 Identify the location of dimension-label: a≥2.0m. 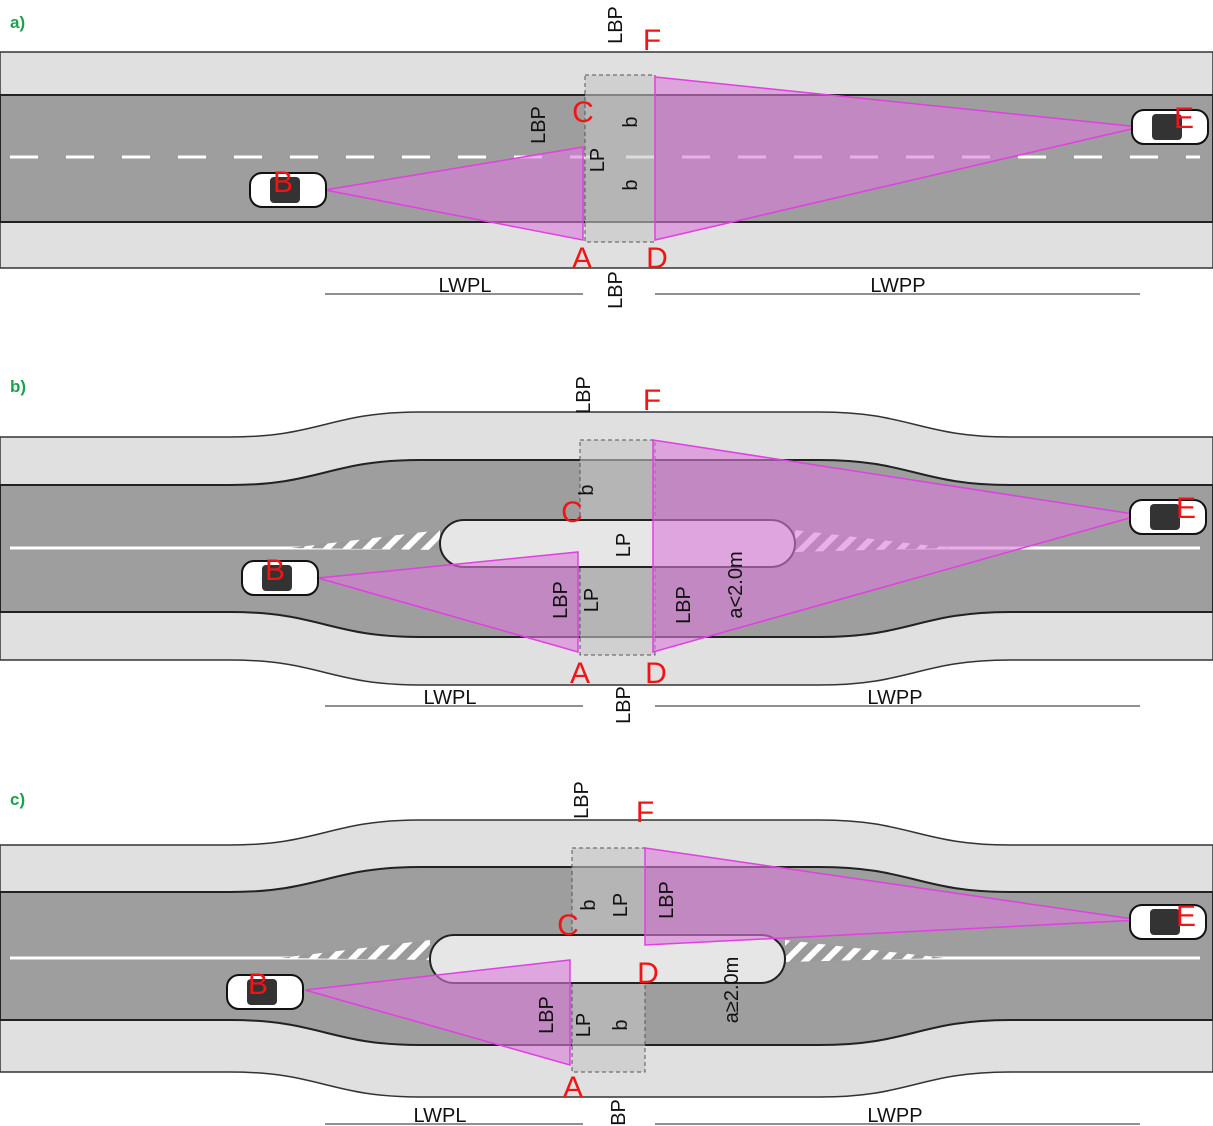
(732, 990).